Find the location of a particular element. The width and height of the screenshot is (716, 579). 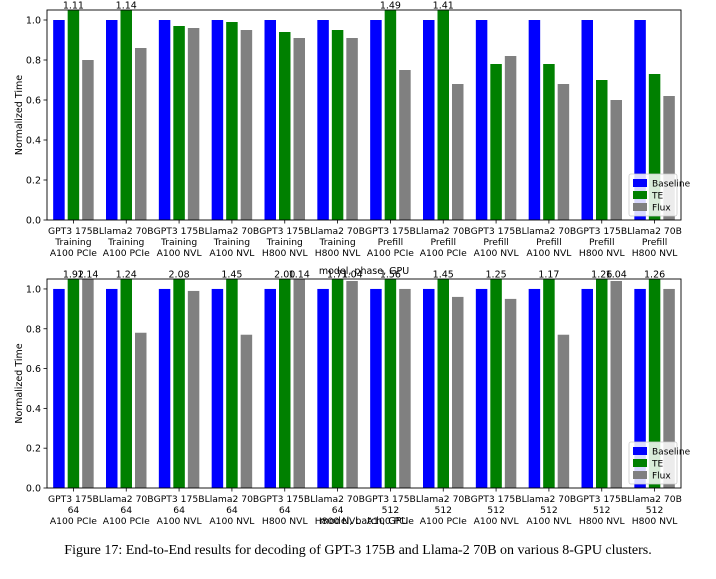

value-label-te-8: 1.41 is located at coordinates (443, 6).